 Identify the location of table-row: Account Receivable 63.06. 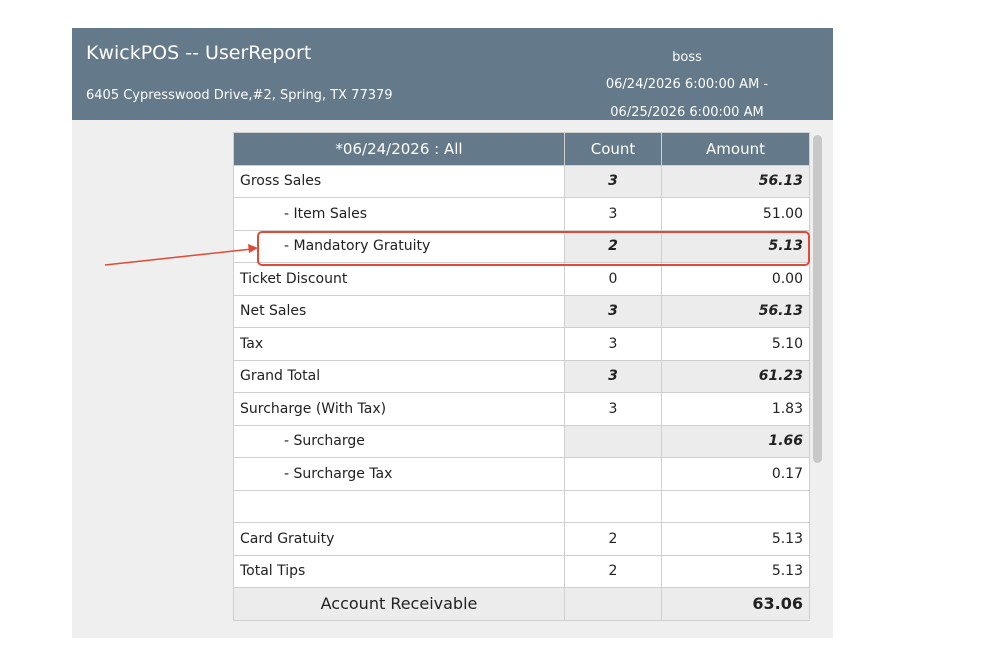
(521, 604).